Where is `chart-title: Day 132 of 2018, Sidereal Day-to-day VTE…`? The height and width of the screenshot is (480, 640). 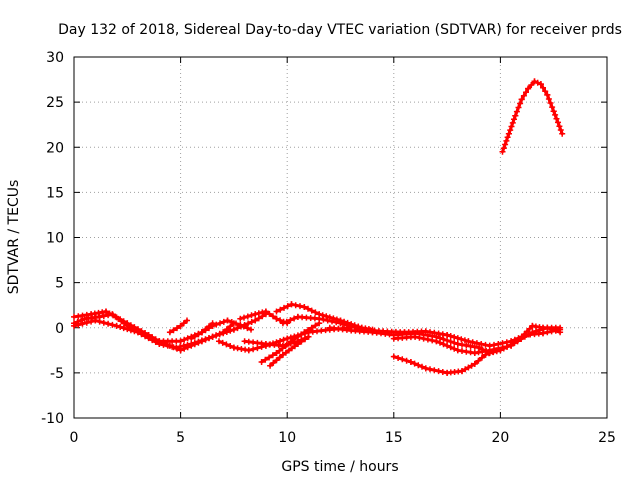 chart-title: Day 132 of 2018, Sidereal Day-to-day VTE… is located at coordinates (340, 30).